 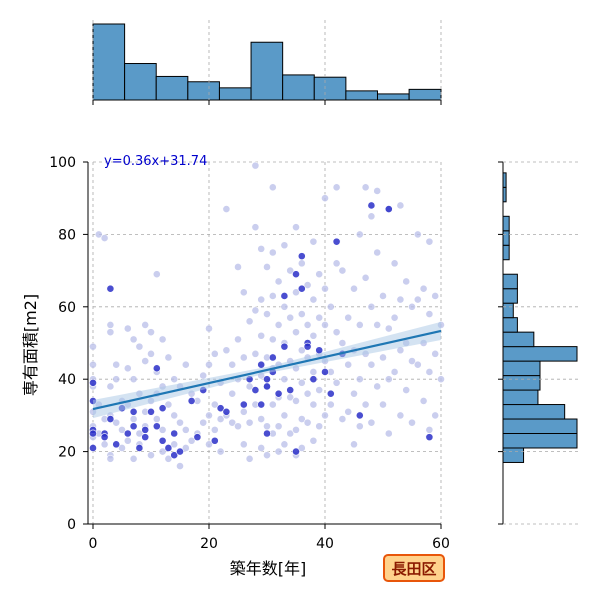 What do you see at coordinates (325, 544) in the screenshot?
I see `x-tick-label: 40` at bounding box center [325, 544].